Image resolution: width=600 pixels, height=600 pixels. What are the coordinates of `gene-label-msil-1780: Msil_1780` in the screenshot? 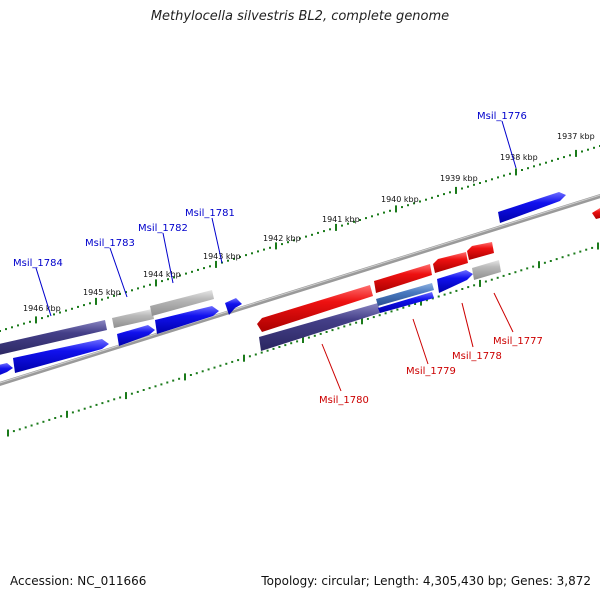 It's located at (344, 400).